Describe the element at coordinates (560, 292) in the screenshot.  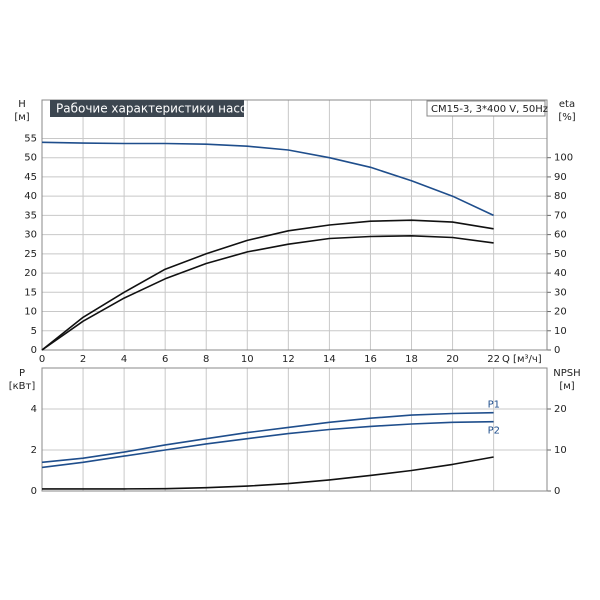
I see `y2-tick-label: 30` at that location.